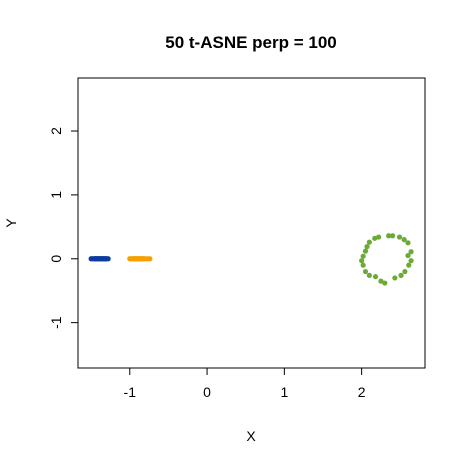 The height and width of the screenshot is (465, 465). What do you see at coordinates (11, 223) in the screenshot?
I see `y-axis-label: Y` at bounding box center [11, 223].